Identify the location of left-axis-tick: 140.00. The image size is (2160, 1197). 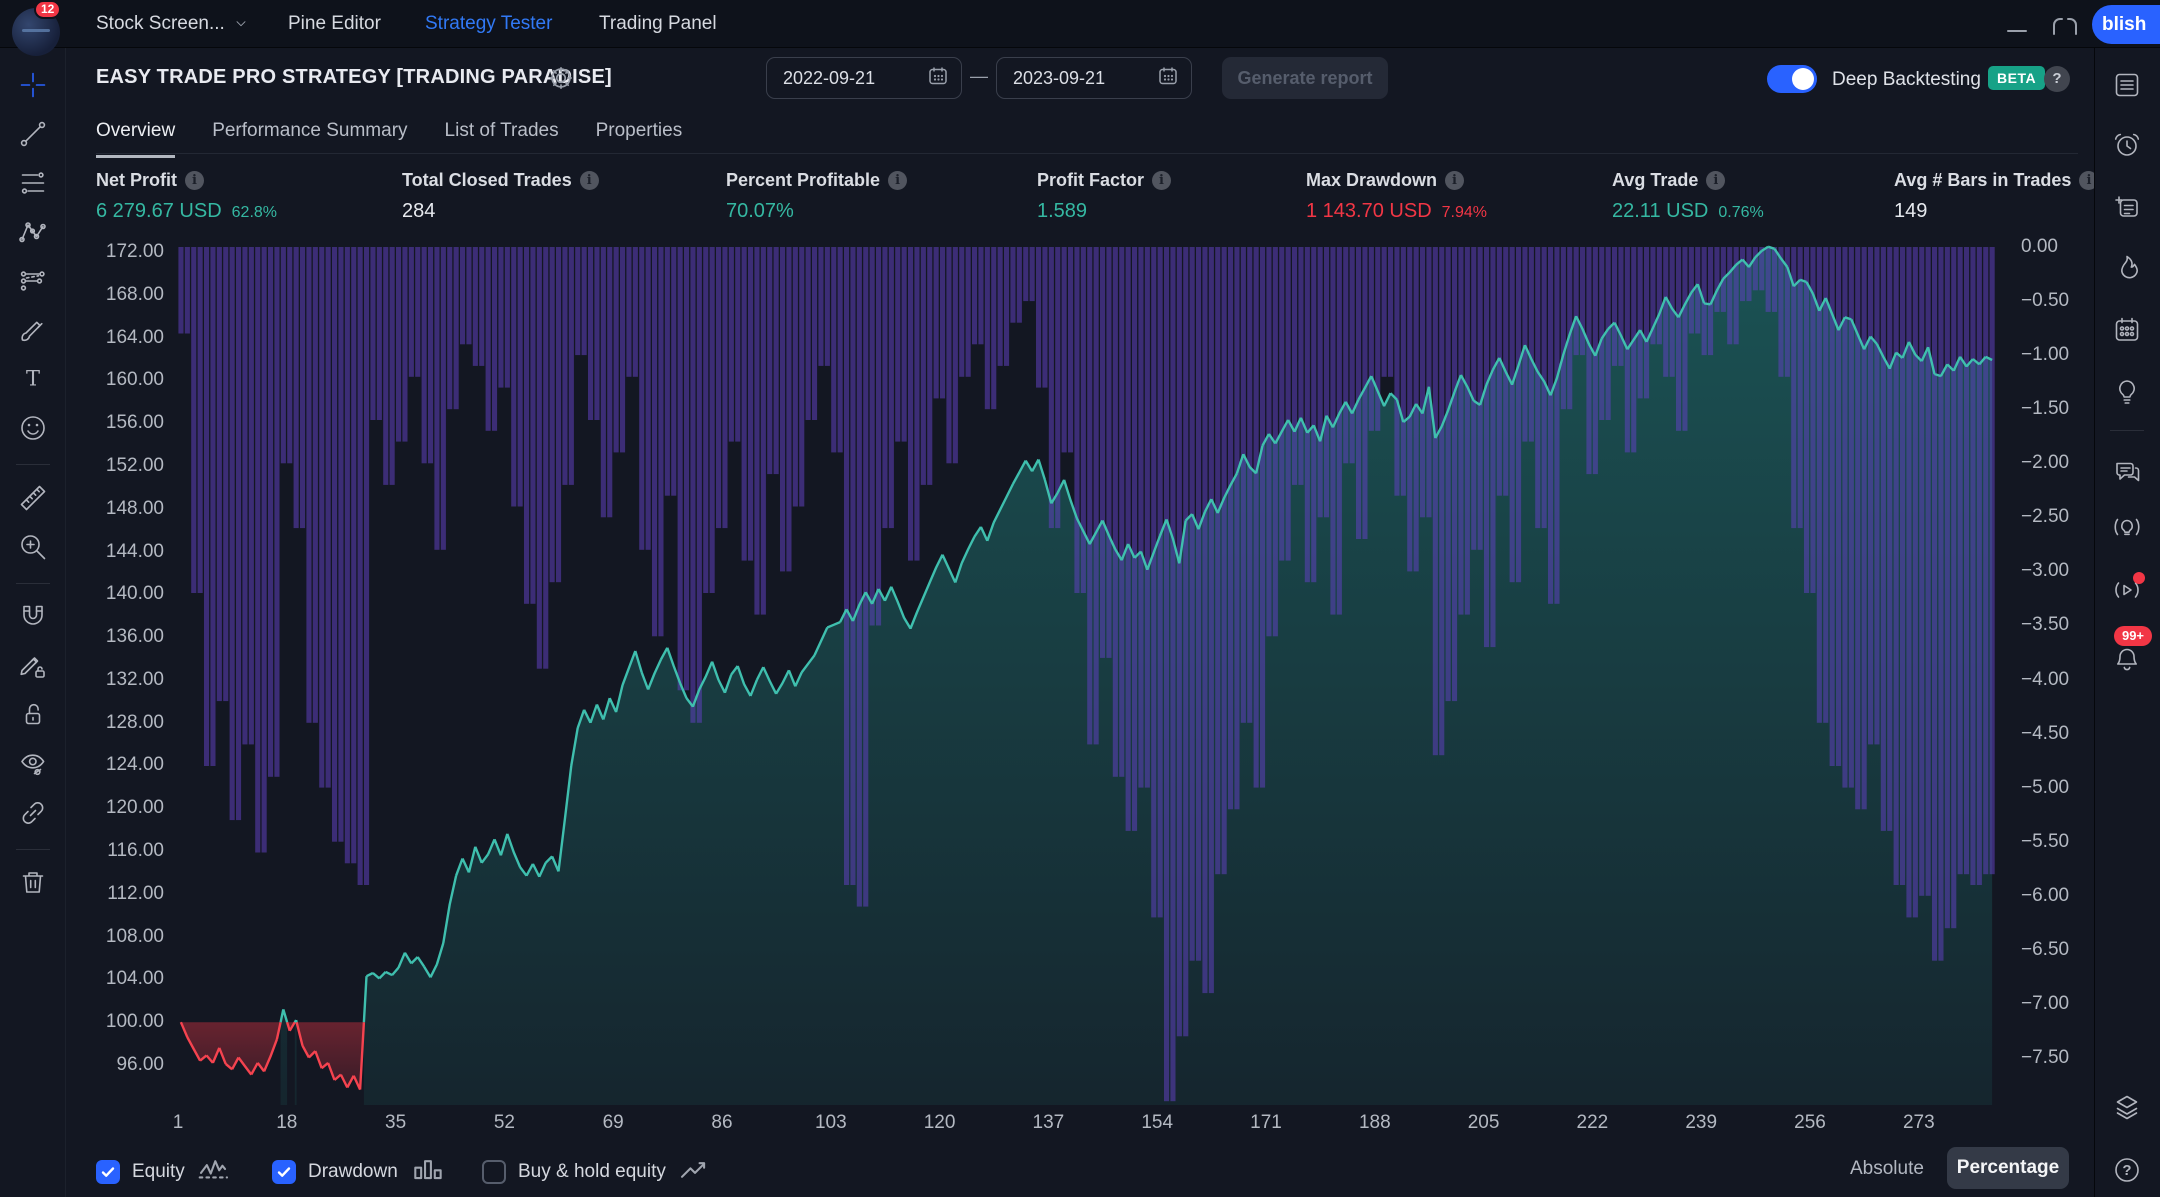
(134, 594).